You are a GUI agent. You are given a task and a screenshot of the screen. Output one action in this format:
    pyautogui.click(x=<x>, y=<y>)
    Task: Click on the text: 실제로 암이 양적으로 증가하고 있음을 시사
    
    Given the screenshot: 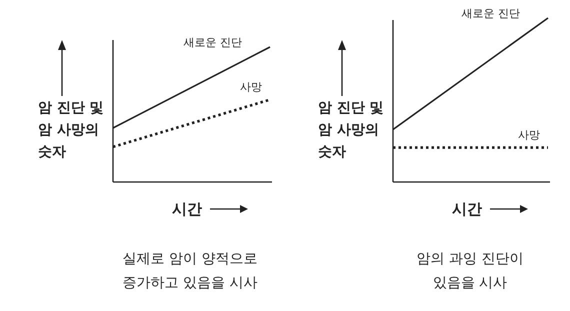 What is the action you would take?
    pyautogui.click(x=190, y=271)
    